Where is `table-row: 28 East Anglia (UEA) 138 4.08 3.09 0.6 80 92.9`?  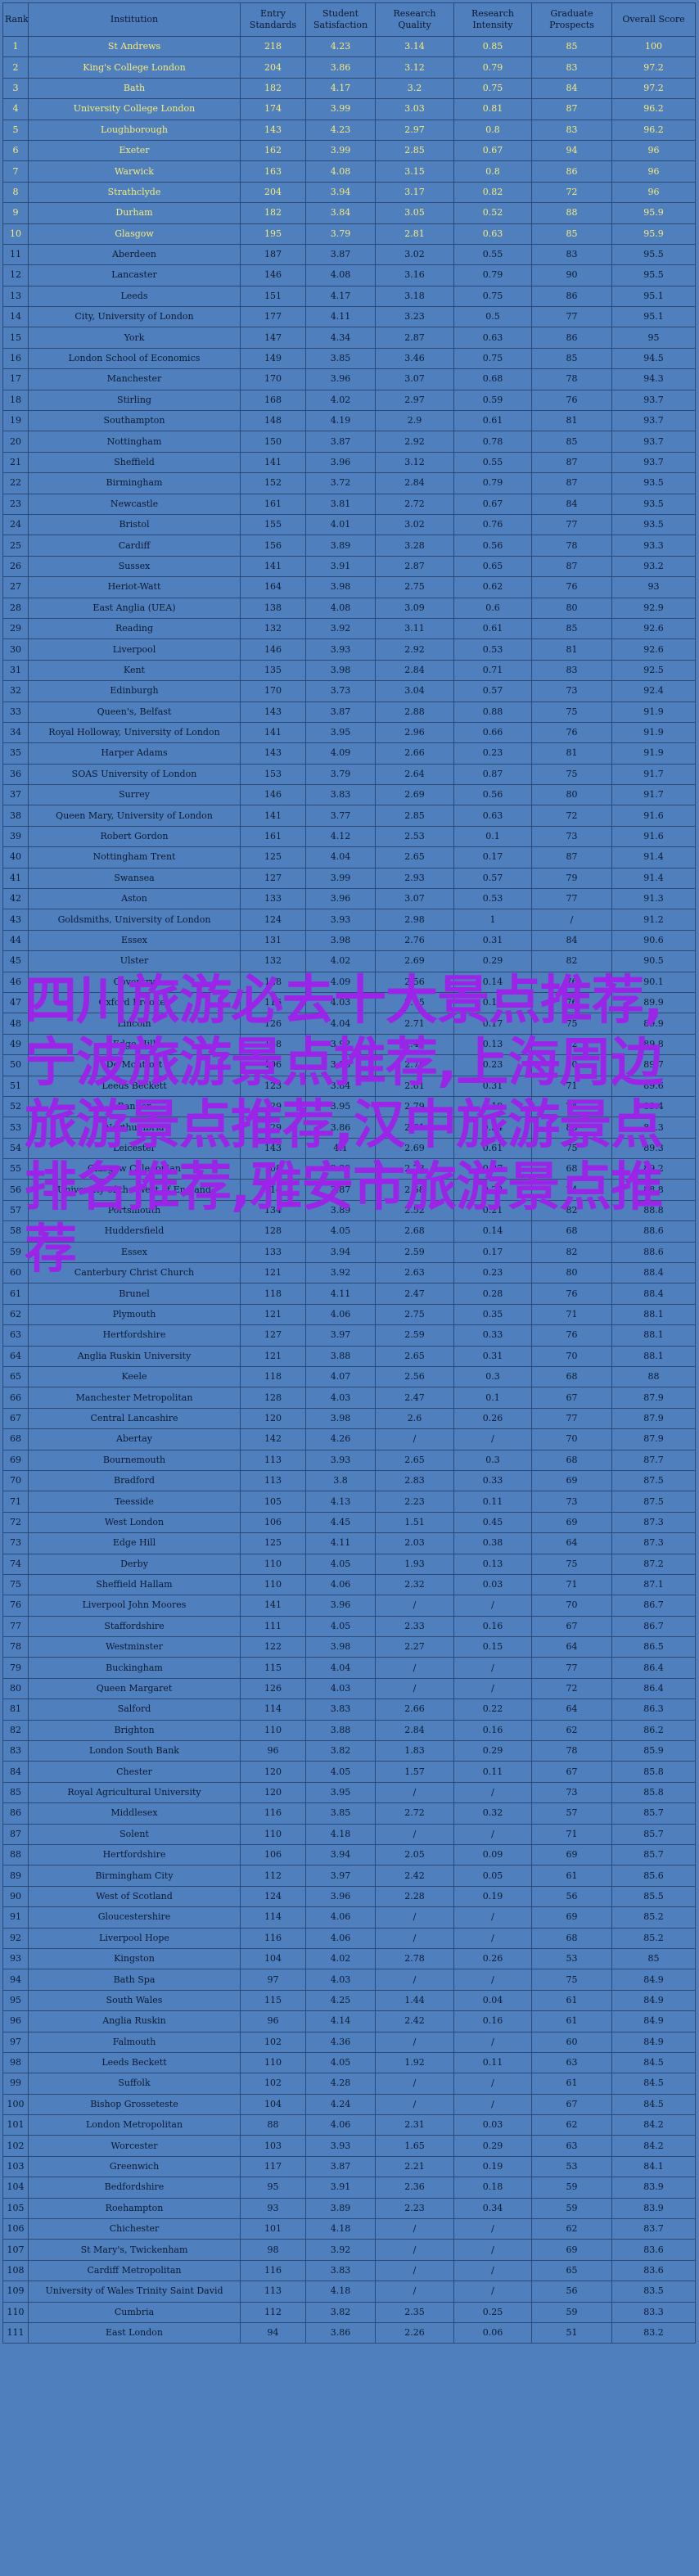
table-row: 28 East Anglia (UEA) 138 4.08 3.09 0.6 80 92.9 is located at coordinates (349, 608).